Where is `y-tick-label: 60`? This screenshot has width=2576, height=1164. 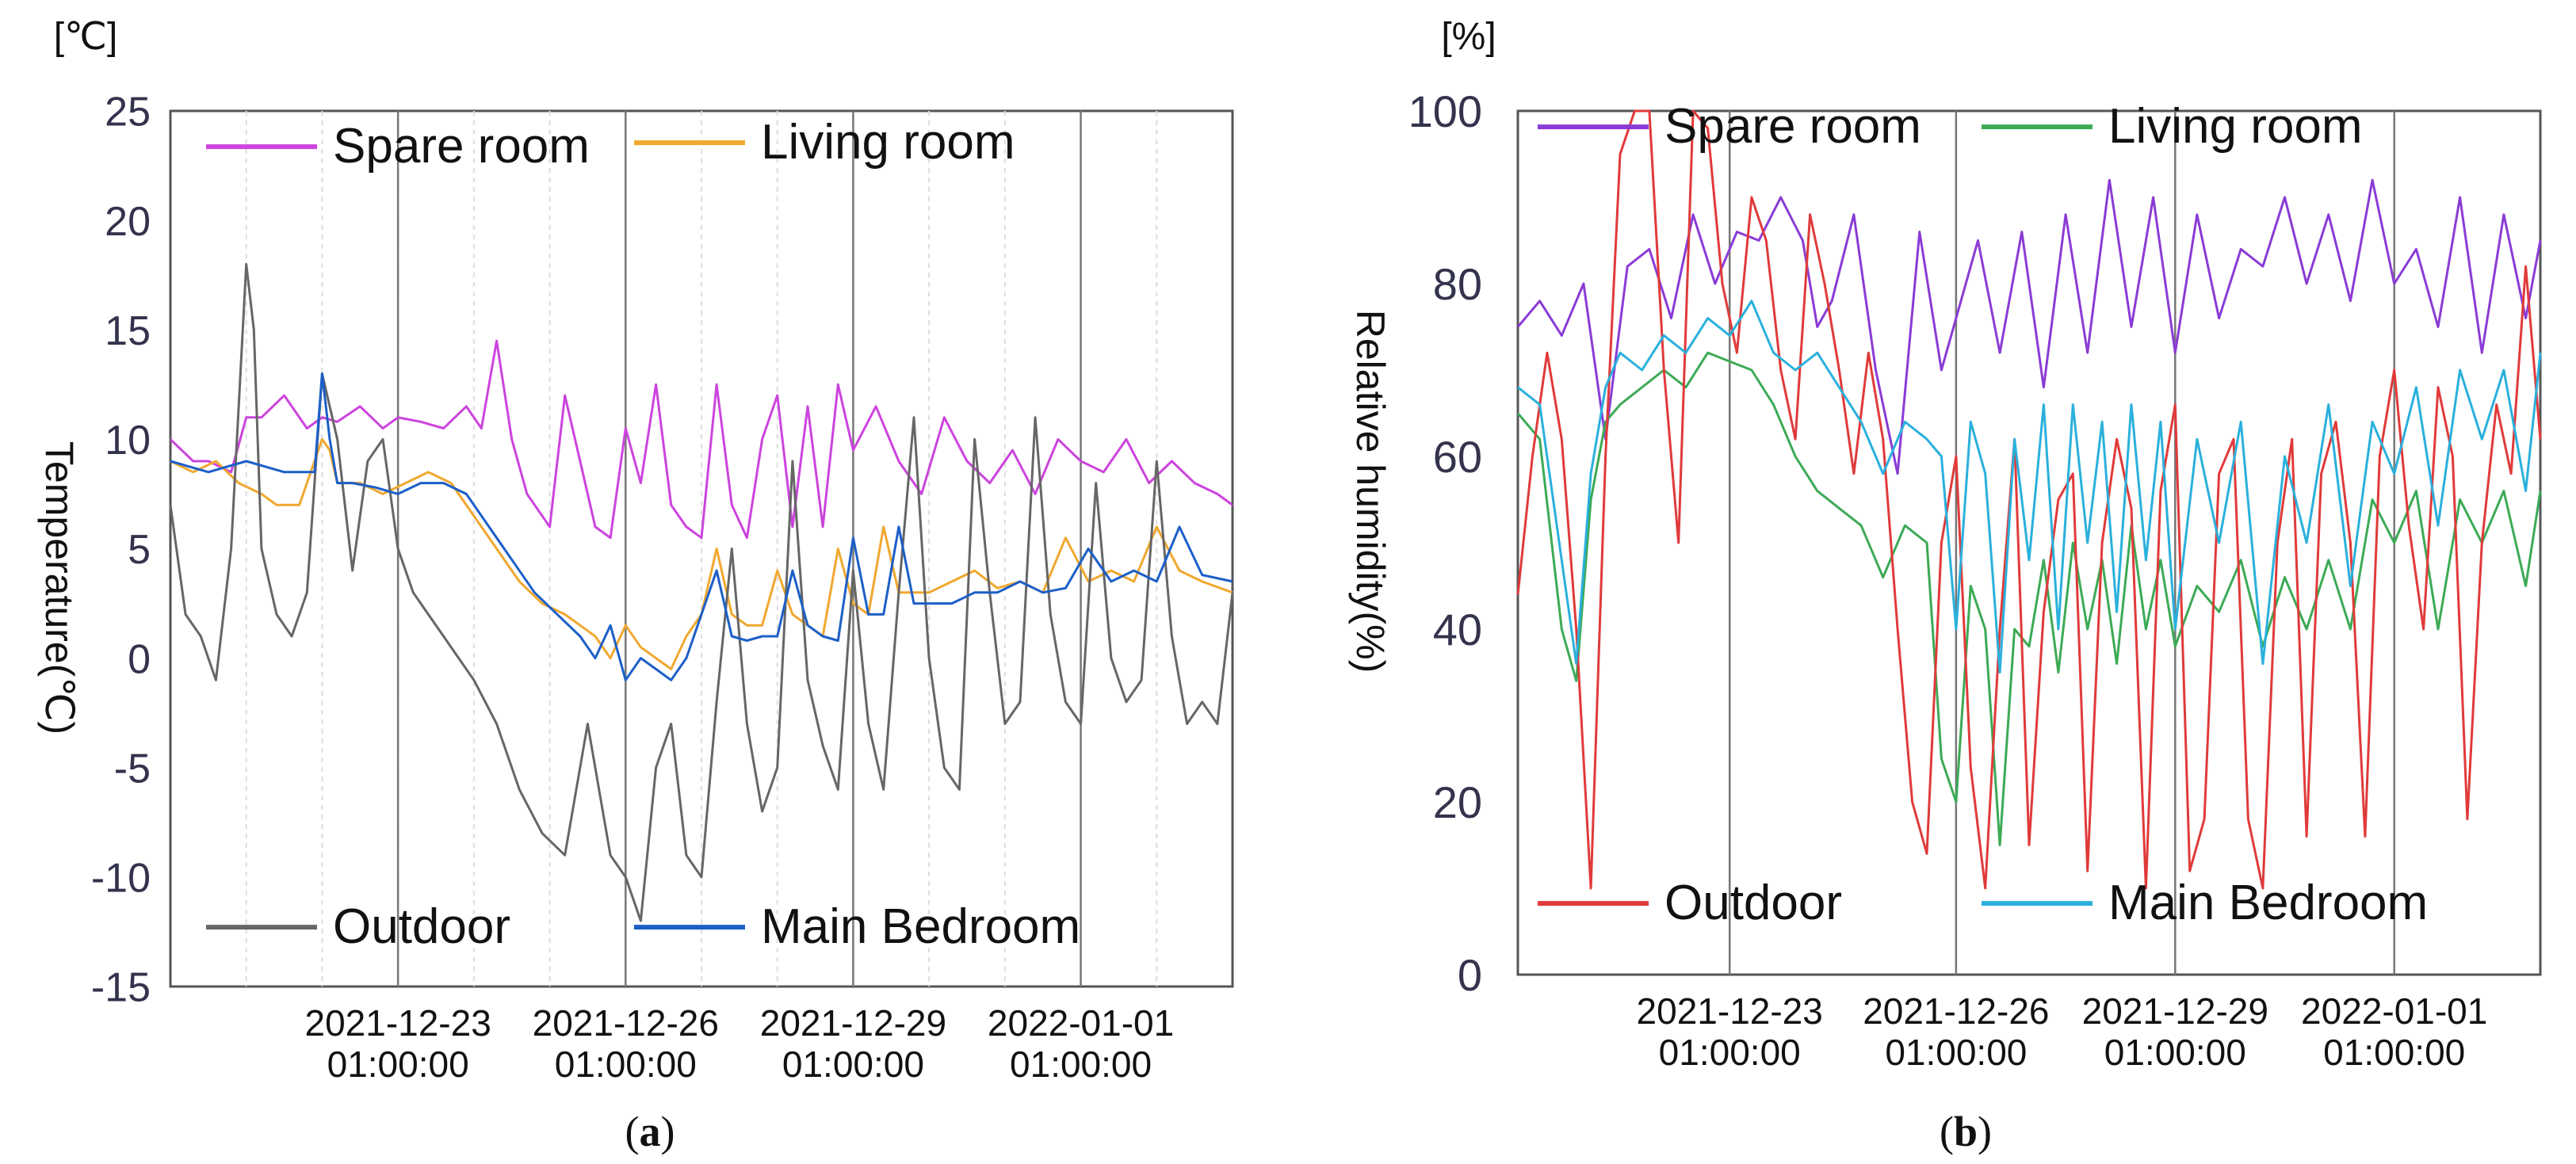
y-tick-label: 60 is located at coordinates (1457, 457).